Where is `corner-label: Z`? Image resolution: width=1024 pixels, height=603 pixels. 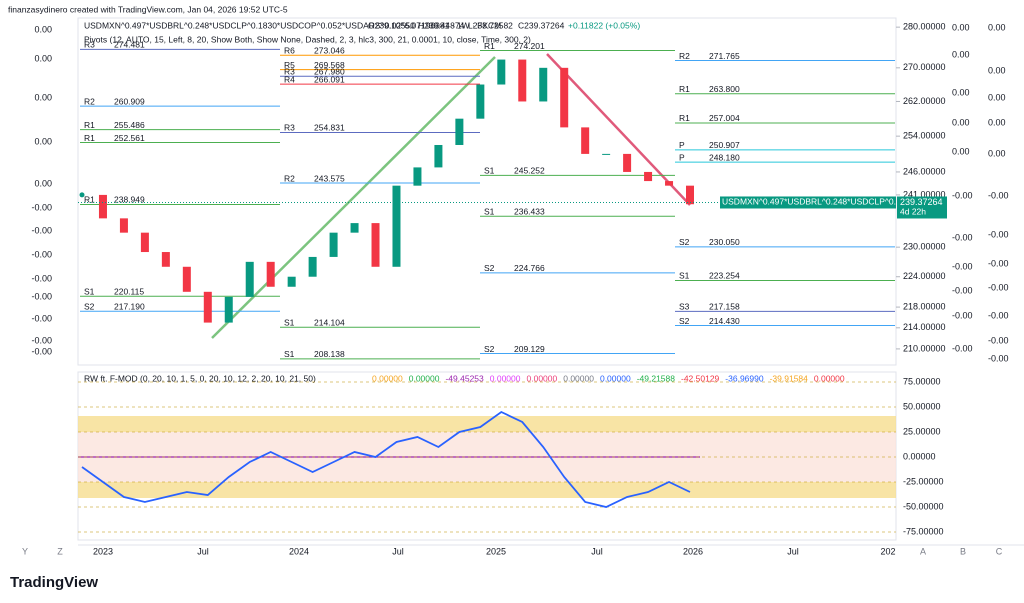 corner-label: Z is located at coordinates (60, 551).